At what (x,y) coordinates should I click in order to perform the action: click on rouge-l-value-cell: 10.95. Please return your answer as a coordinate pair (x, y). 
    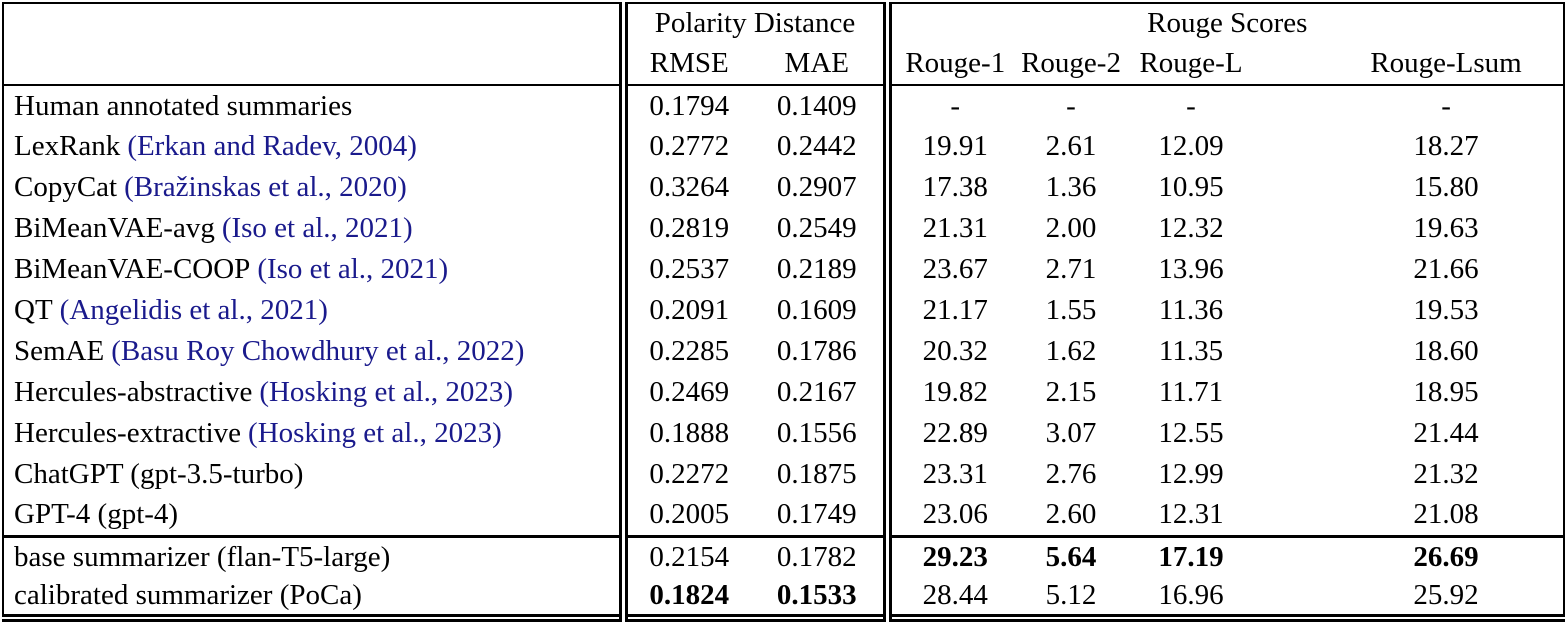
    Looking at the image, I should click on (1191, 187).